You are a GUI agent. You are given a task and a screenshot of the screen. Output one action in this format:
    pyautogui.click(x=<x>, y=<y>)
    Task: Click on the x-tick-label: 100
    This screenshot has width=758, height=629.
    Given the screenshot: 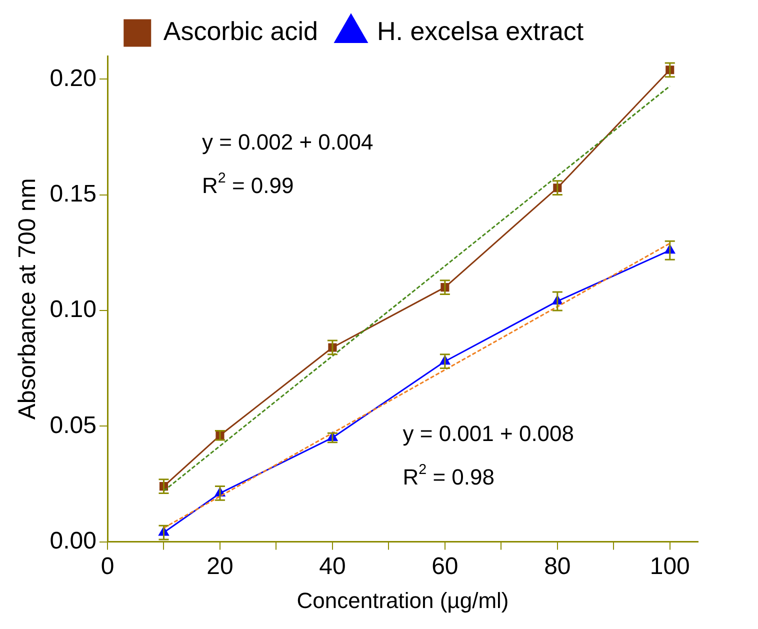 What is the action you would take?
    pyautogui.click(x=670, y=566)
    